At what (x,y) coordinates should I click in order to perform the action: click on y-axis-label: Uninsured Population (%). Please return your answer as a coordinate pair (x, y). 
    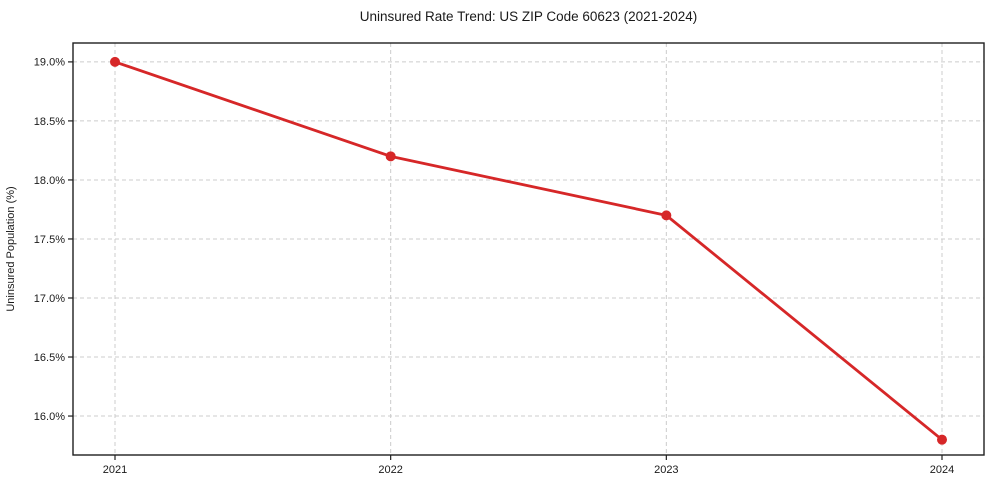
    Looking at the image, I should click on (11, 248).